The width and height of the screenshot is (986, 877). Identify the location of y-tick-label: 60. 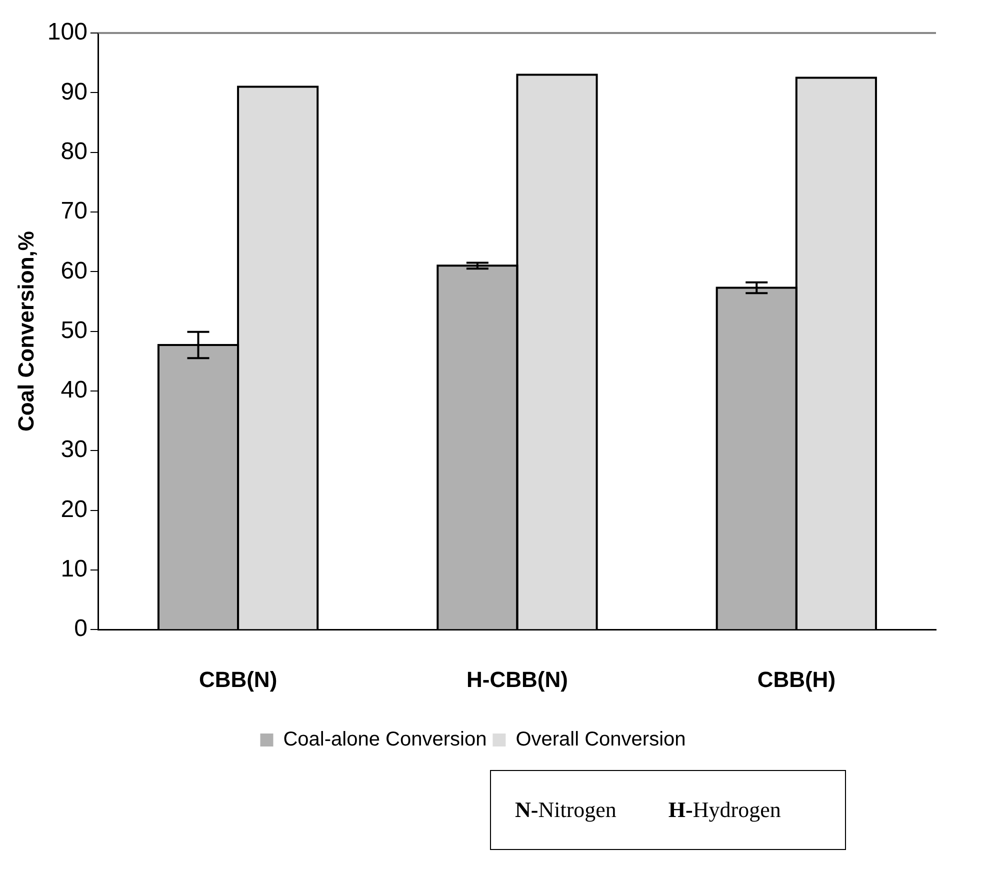
(74, 270).